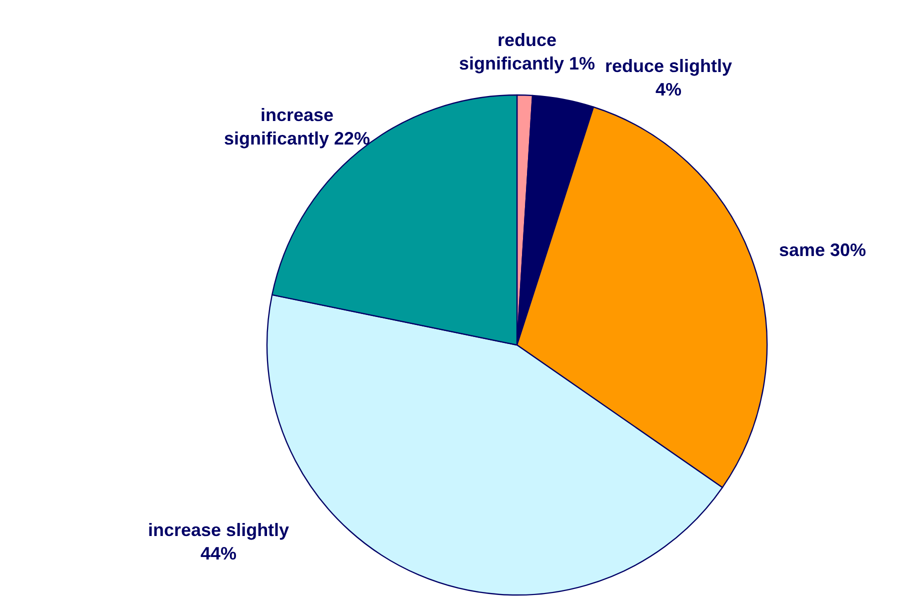 The image size is (914, 610). Describe the element at coordinates (219, 530) in the screenshot. I see `slice-label: increase slightly` at that location.